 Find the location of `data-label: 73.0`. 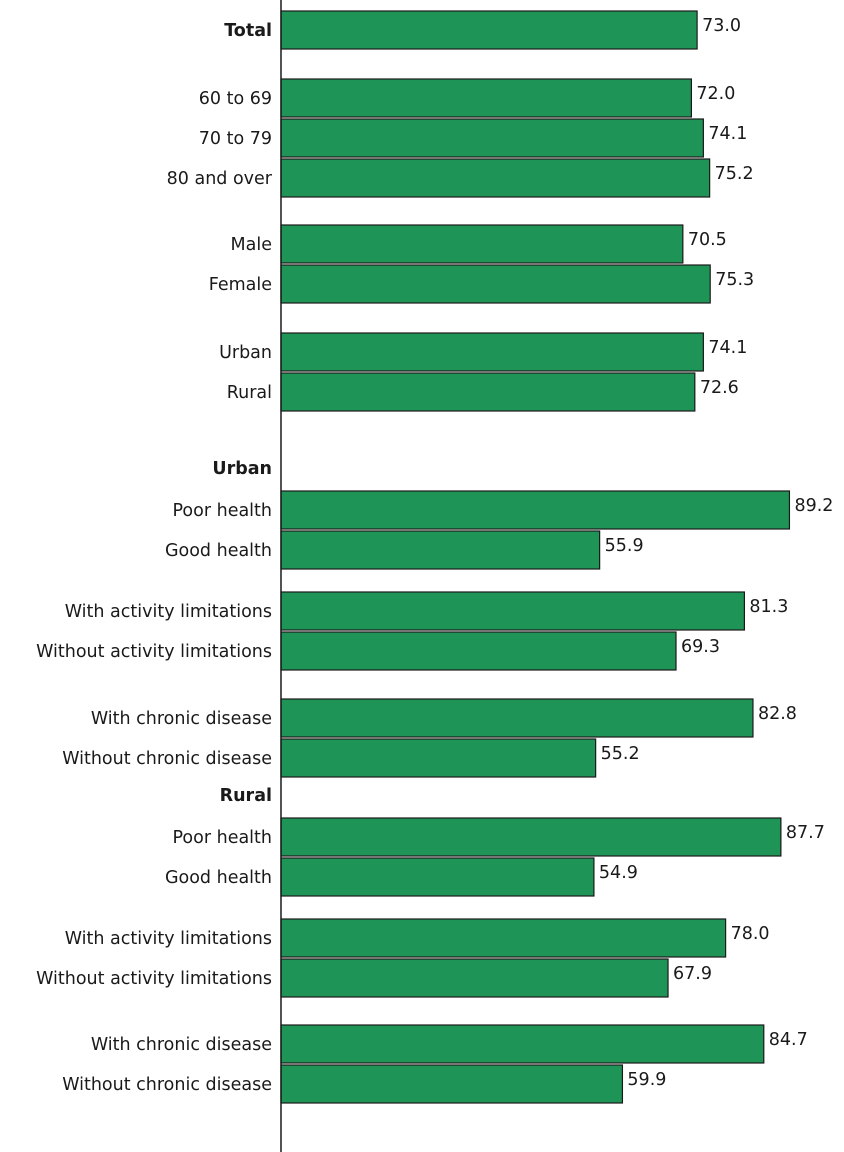

data-label: 73.0 is located at coordinates (721, 26).